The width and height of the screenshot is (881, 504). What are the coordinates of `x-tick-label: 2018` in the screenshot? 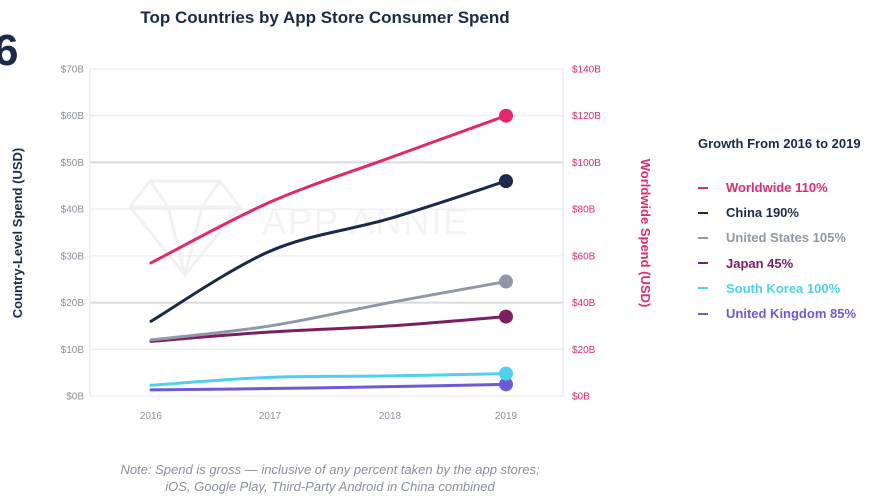 It's located at (390, 416).